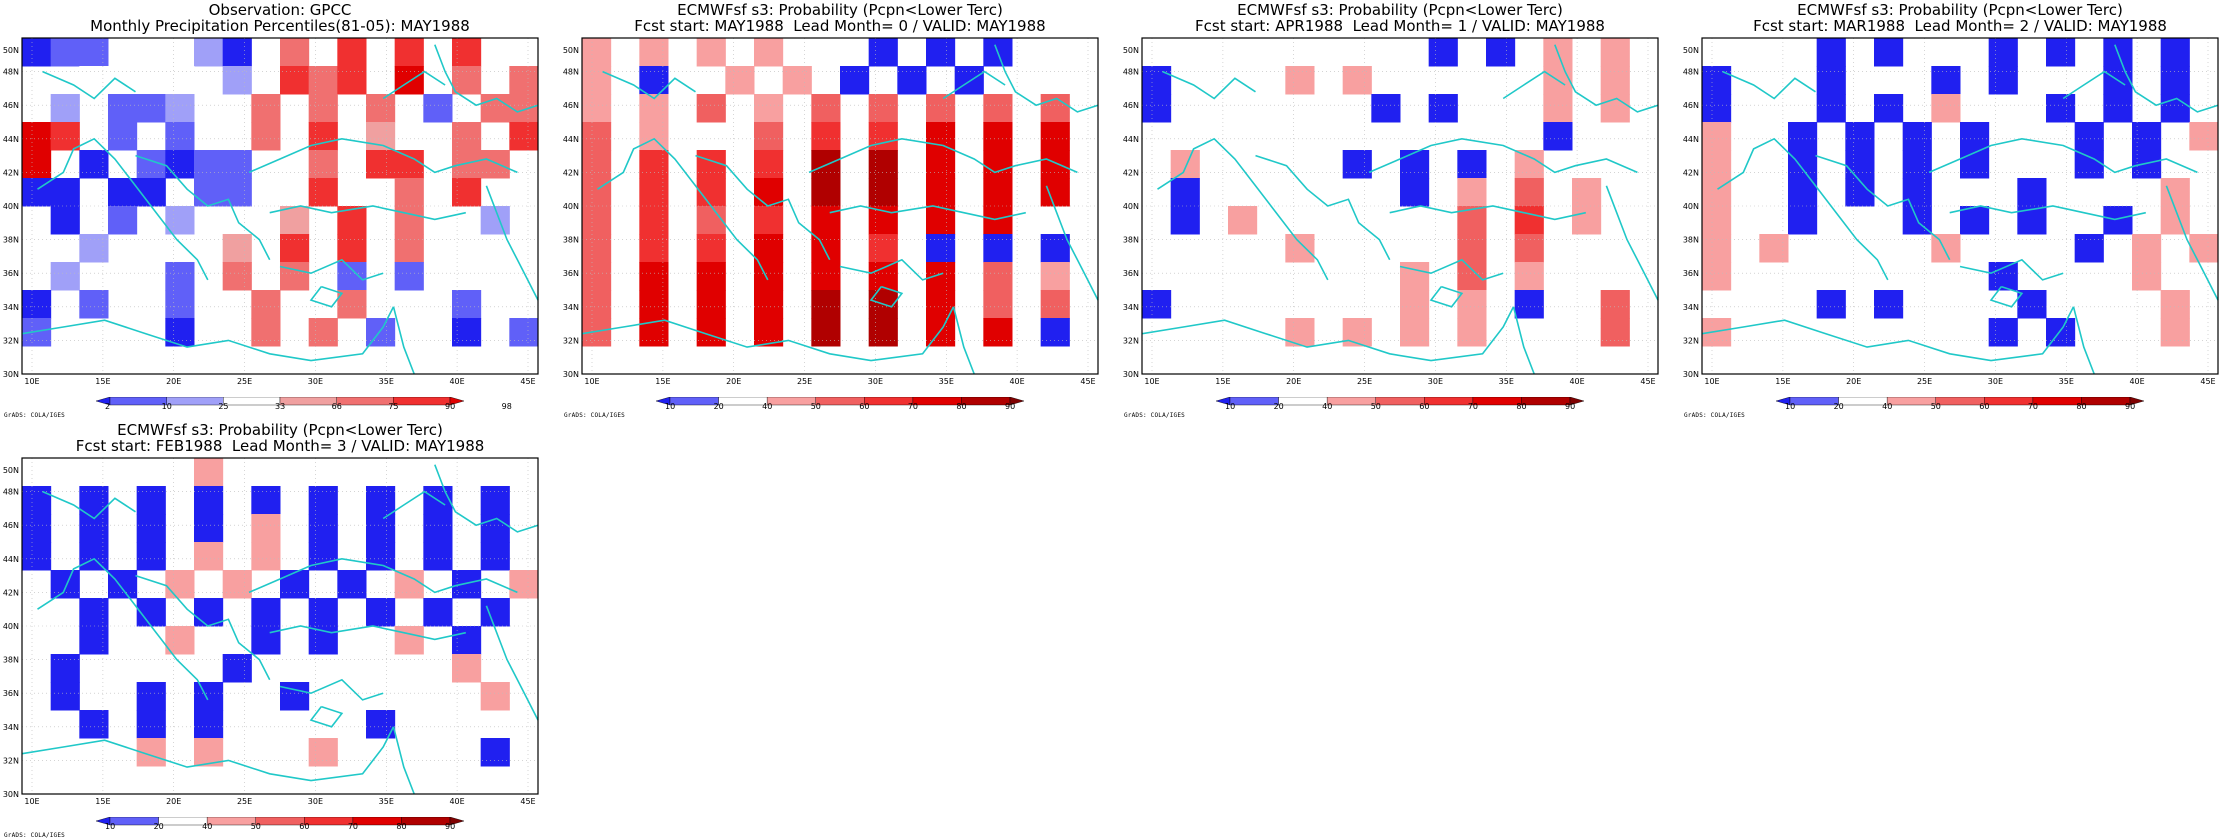  What do you see at coordinates (1473, 406) in the screenshot?
I see `color-bar-tick-label: 70` at bounding box center [1473, 406].